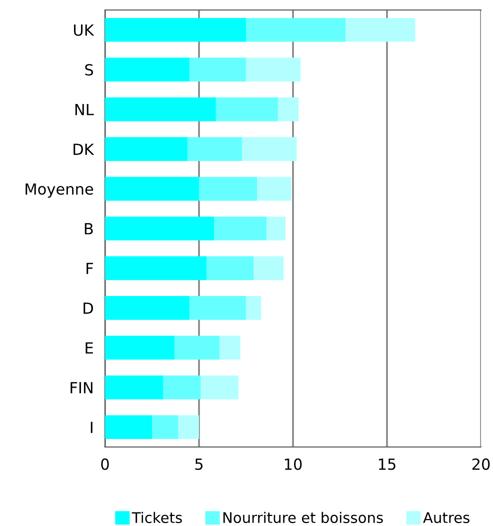 This screenshot has height=526, width=493. I want to click on legend-label: Tickets, so click(157, 518).